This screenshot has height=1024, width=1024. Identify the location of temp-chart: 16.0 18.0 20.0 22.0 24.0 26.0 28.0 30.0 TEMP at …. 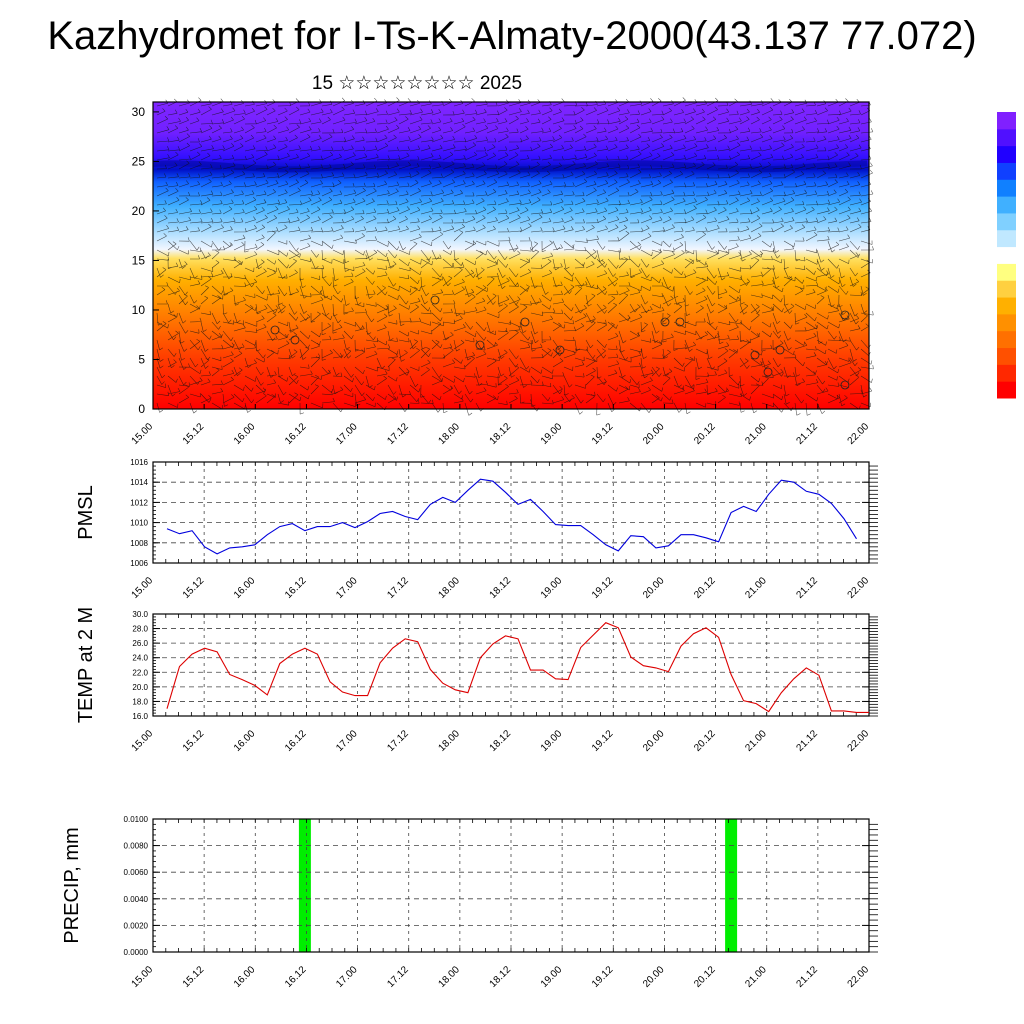
(476, 680).